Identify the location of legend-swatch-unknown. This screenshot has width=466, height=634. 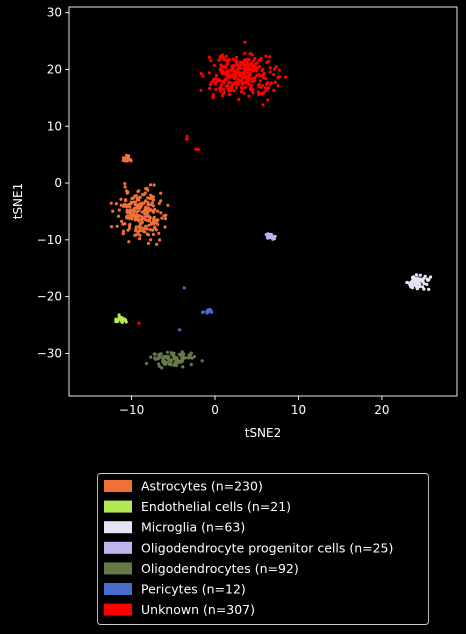
(118, 609).